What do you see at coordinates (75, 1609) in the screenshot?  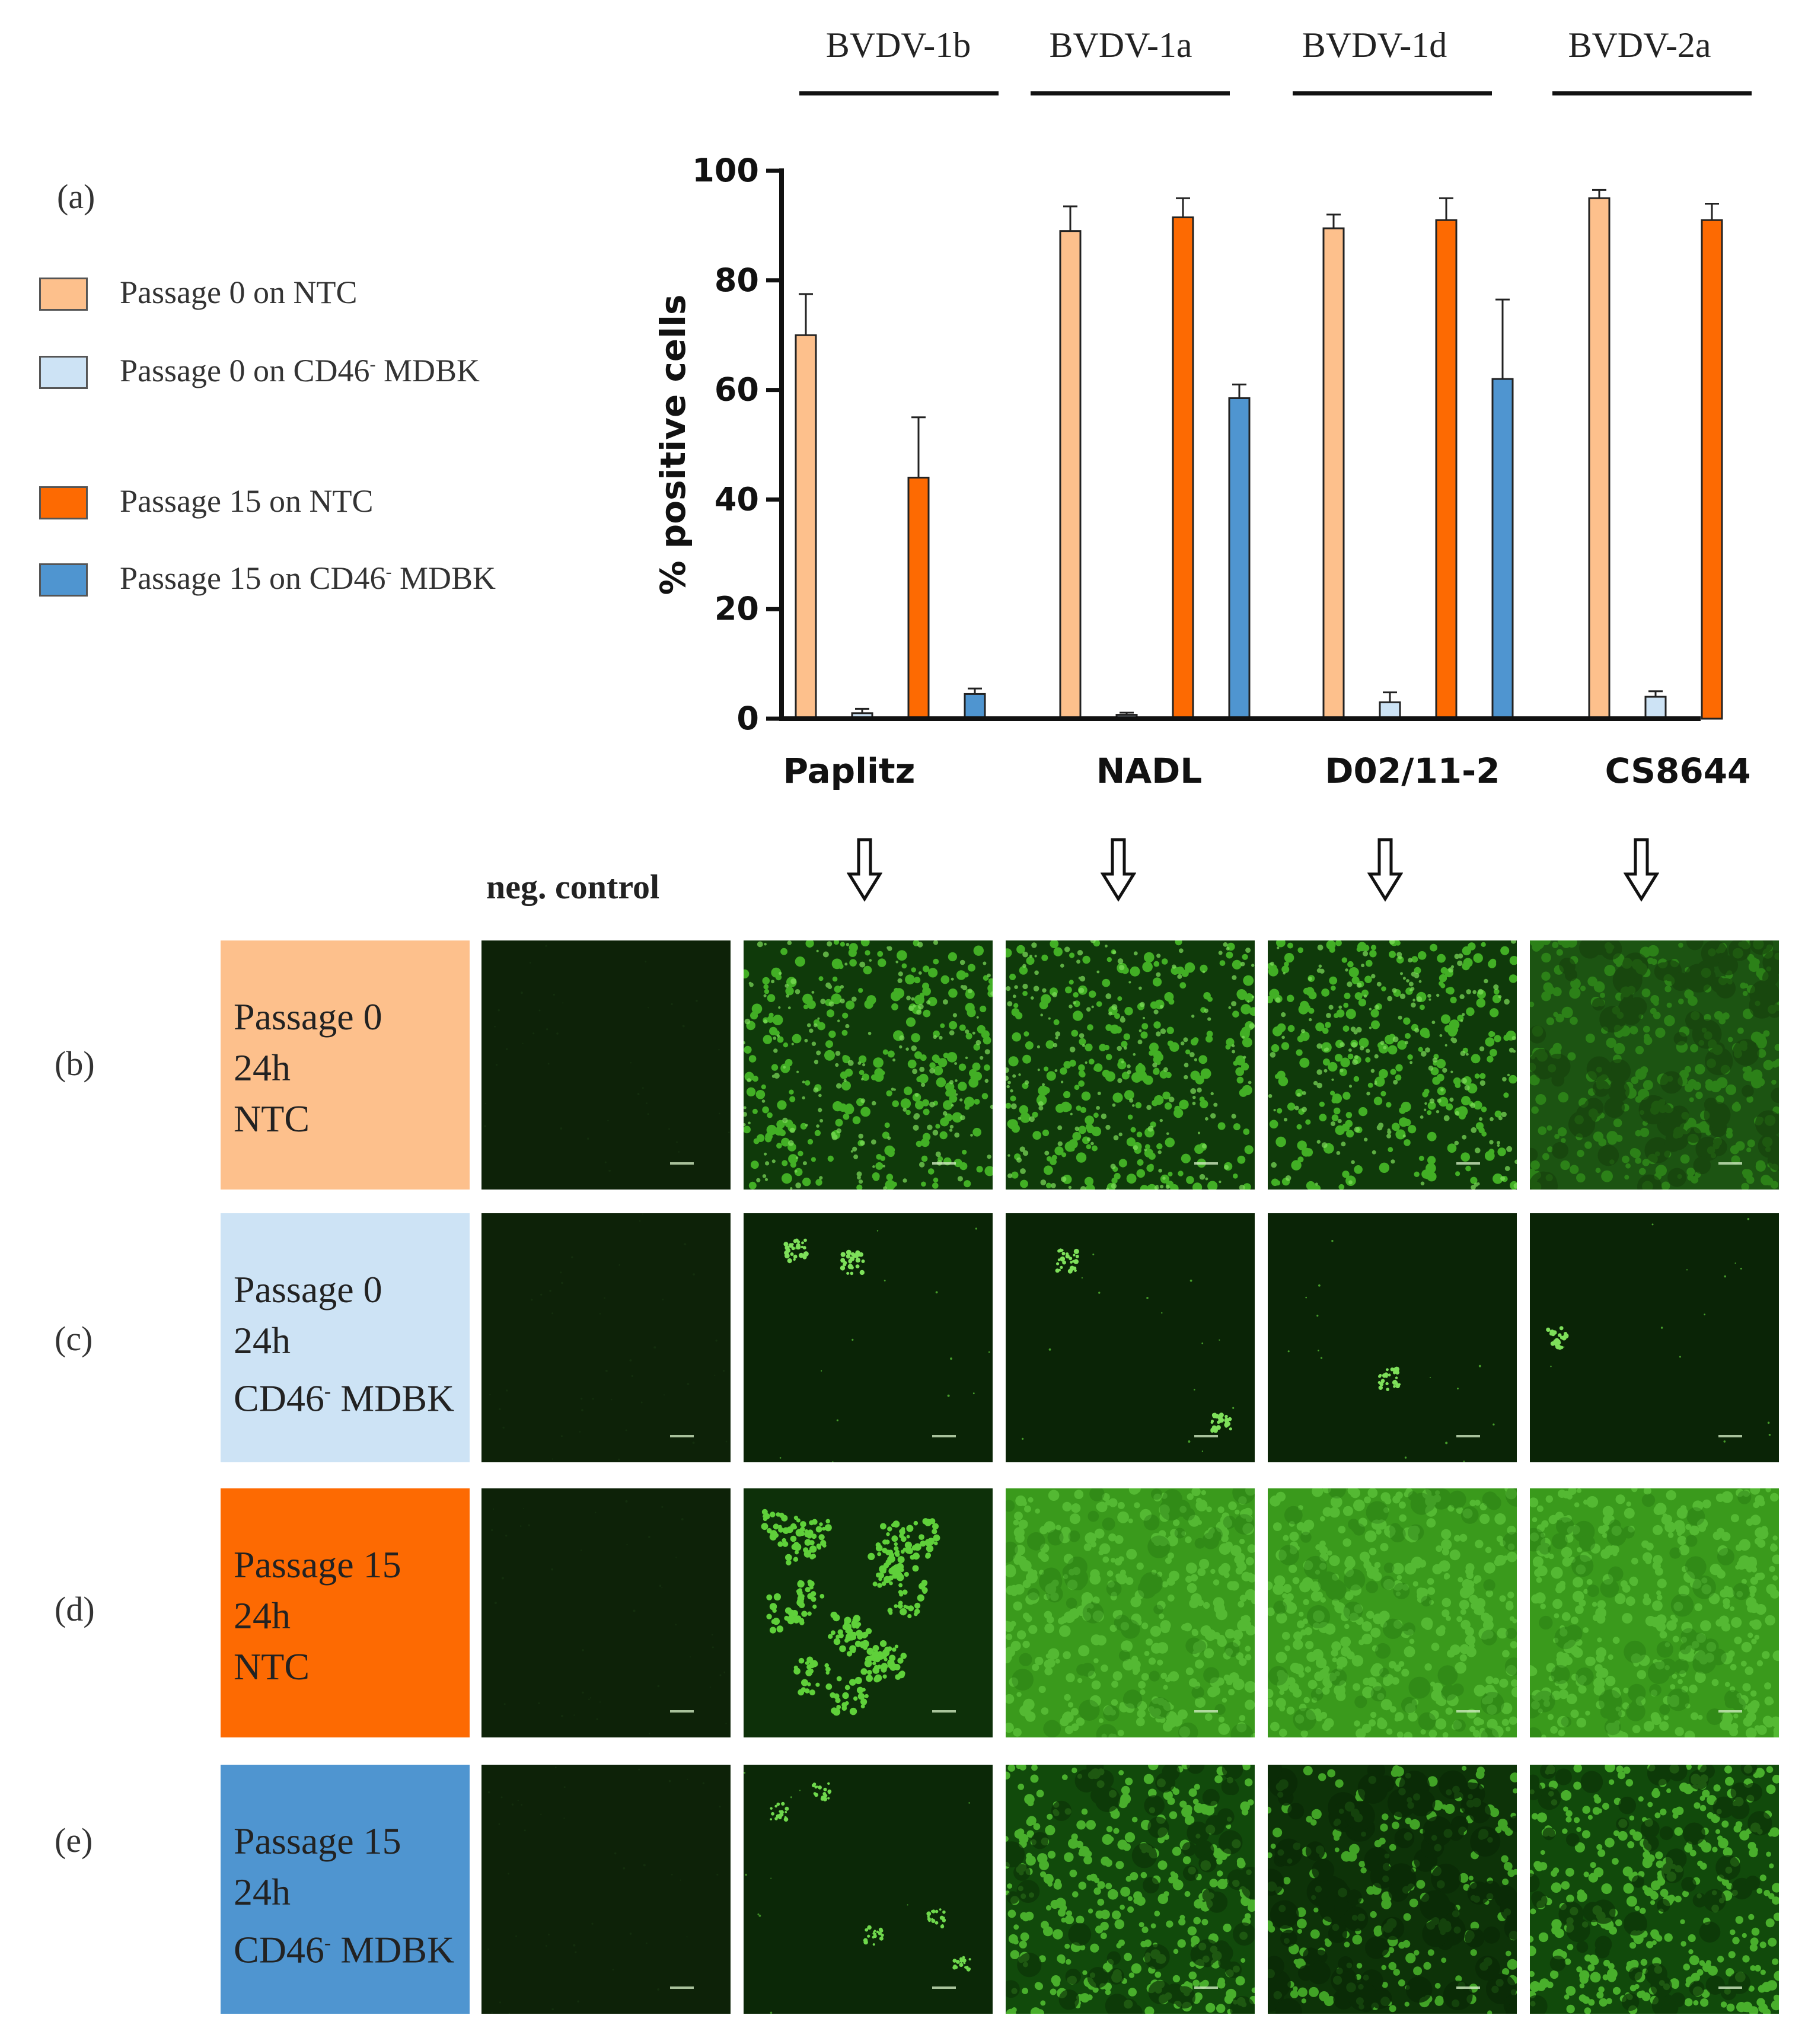 I see `panel-label-d: (d)` at bounding box center [75, 1609].